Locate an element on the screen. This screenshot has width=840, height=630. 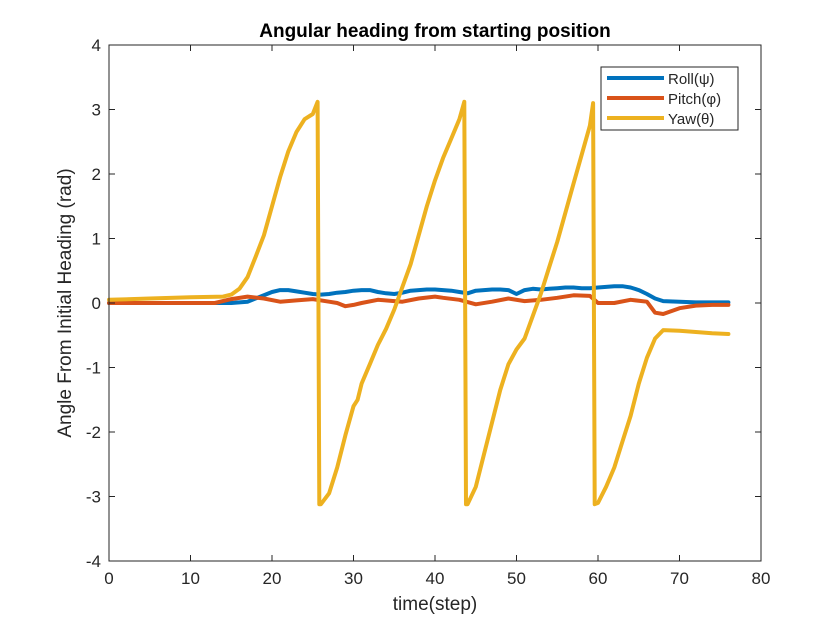
chart-title: Angular heading from starting position is located at coordinates (435, 31).